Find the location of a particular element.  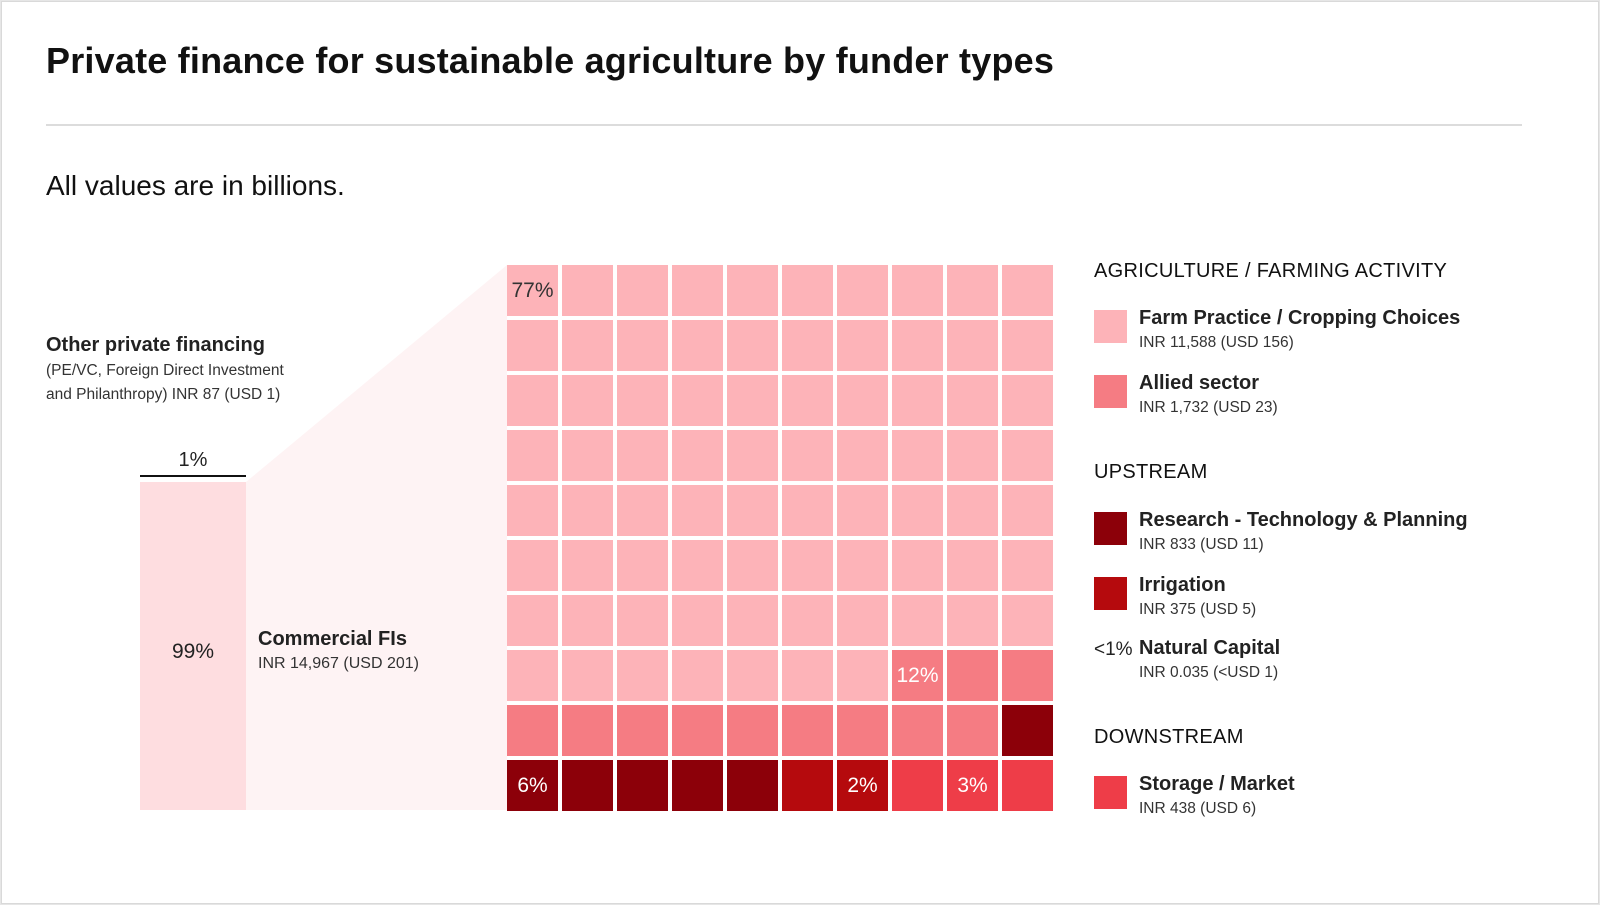

waffle-cell-storage-market is located at coordinates (1027, 785).